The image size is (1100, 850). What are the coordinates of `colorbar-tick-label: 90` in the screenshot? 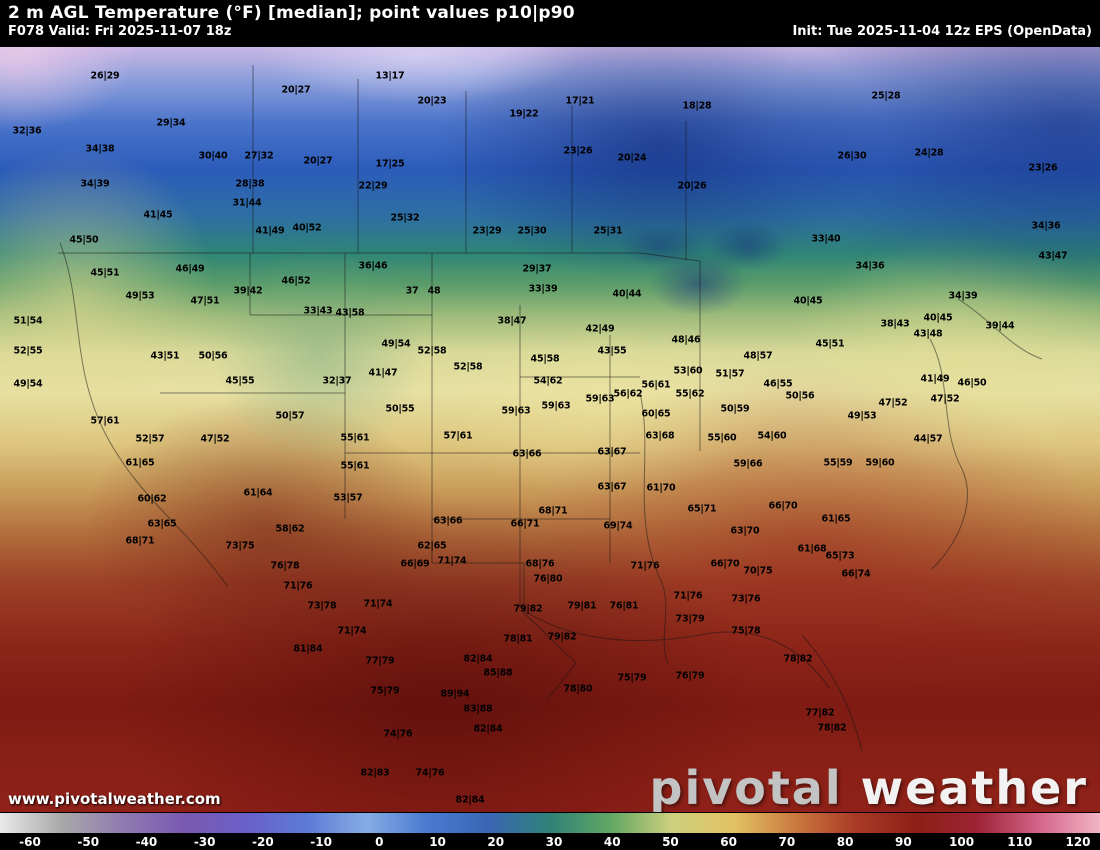 It's located at (903, 842).